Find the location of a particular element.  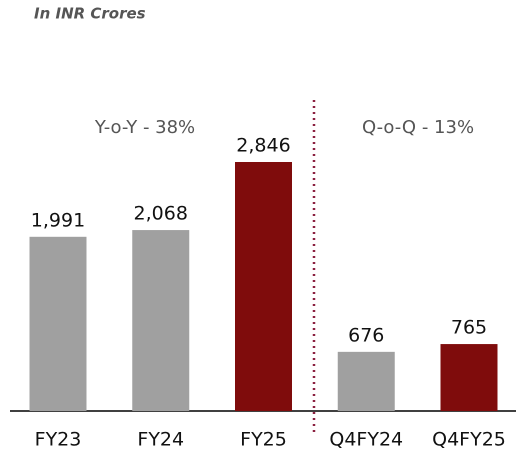

value-label: 676 is located at coordinates (366, 335).